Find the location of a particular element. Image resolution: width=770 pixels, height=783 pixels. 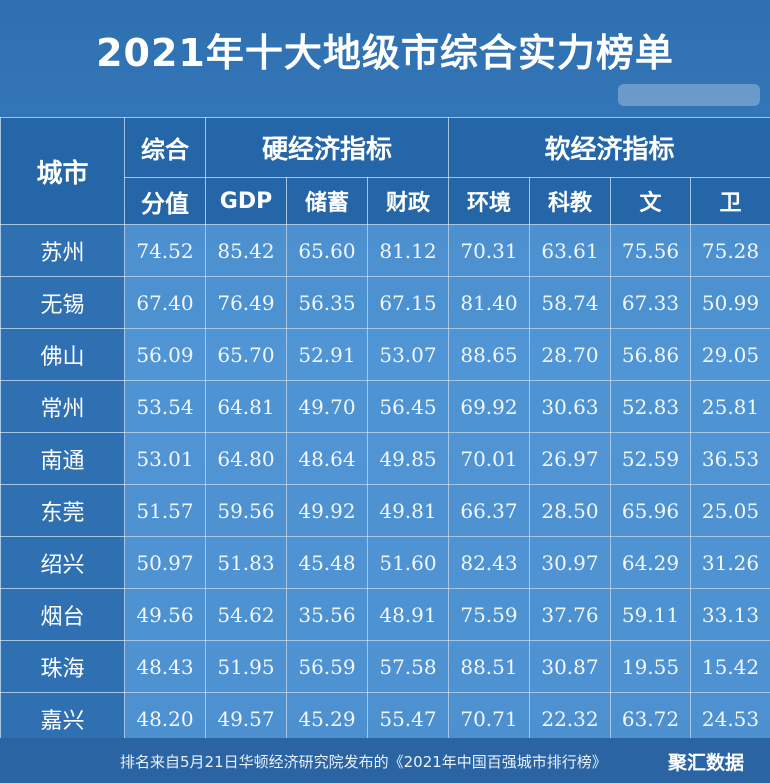

city-cell: 珠海 is located at coordinates (62, 666).